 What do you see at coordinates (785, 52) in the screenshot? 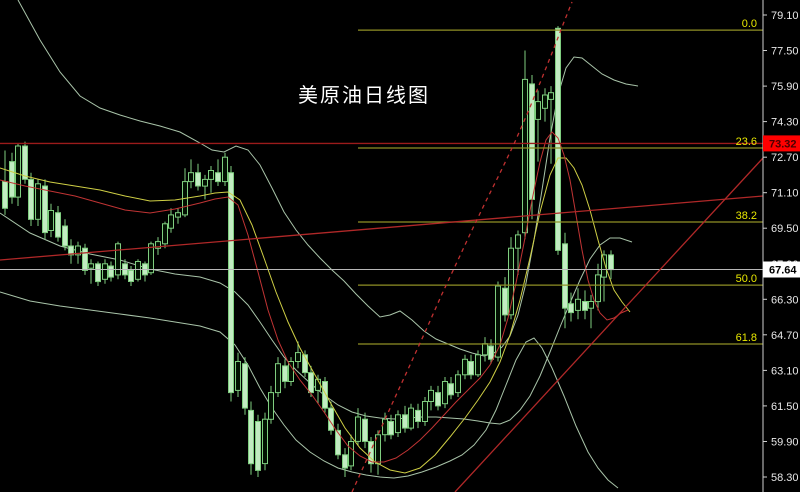
I see `axis-price-label: 77.50` at bounding box center [785, 52].